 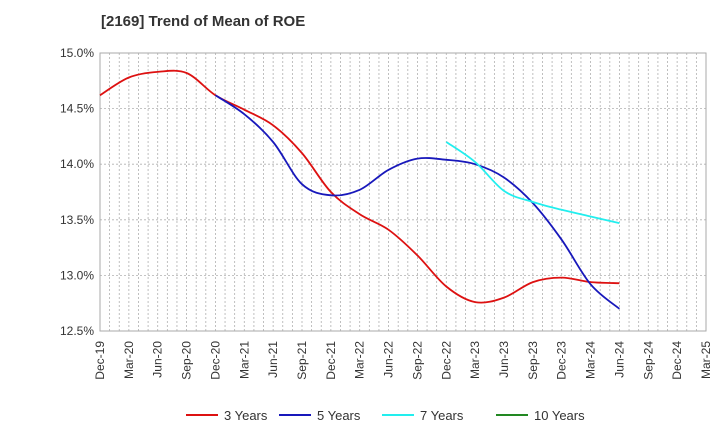 What do you see at coordinates (442, 415) in the screenshot?
I see `legend-label: 7 Years` at bounding box center [442, 415].